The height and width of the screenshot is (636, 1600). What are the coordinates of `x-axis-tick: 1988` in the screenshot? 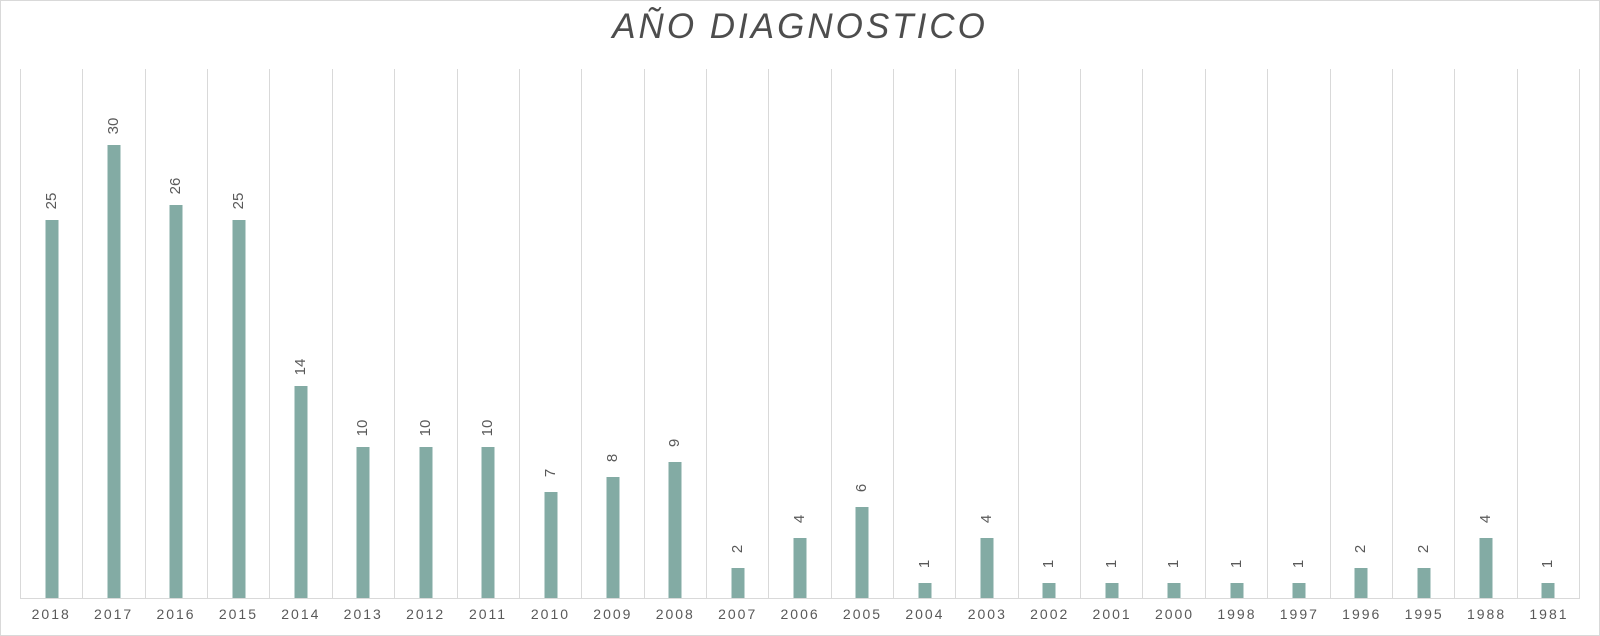 It's located at (1486, 614).